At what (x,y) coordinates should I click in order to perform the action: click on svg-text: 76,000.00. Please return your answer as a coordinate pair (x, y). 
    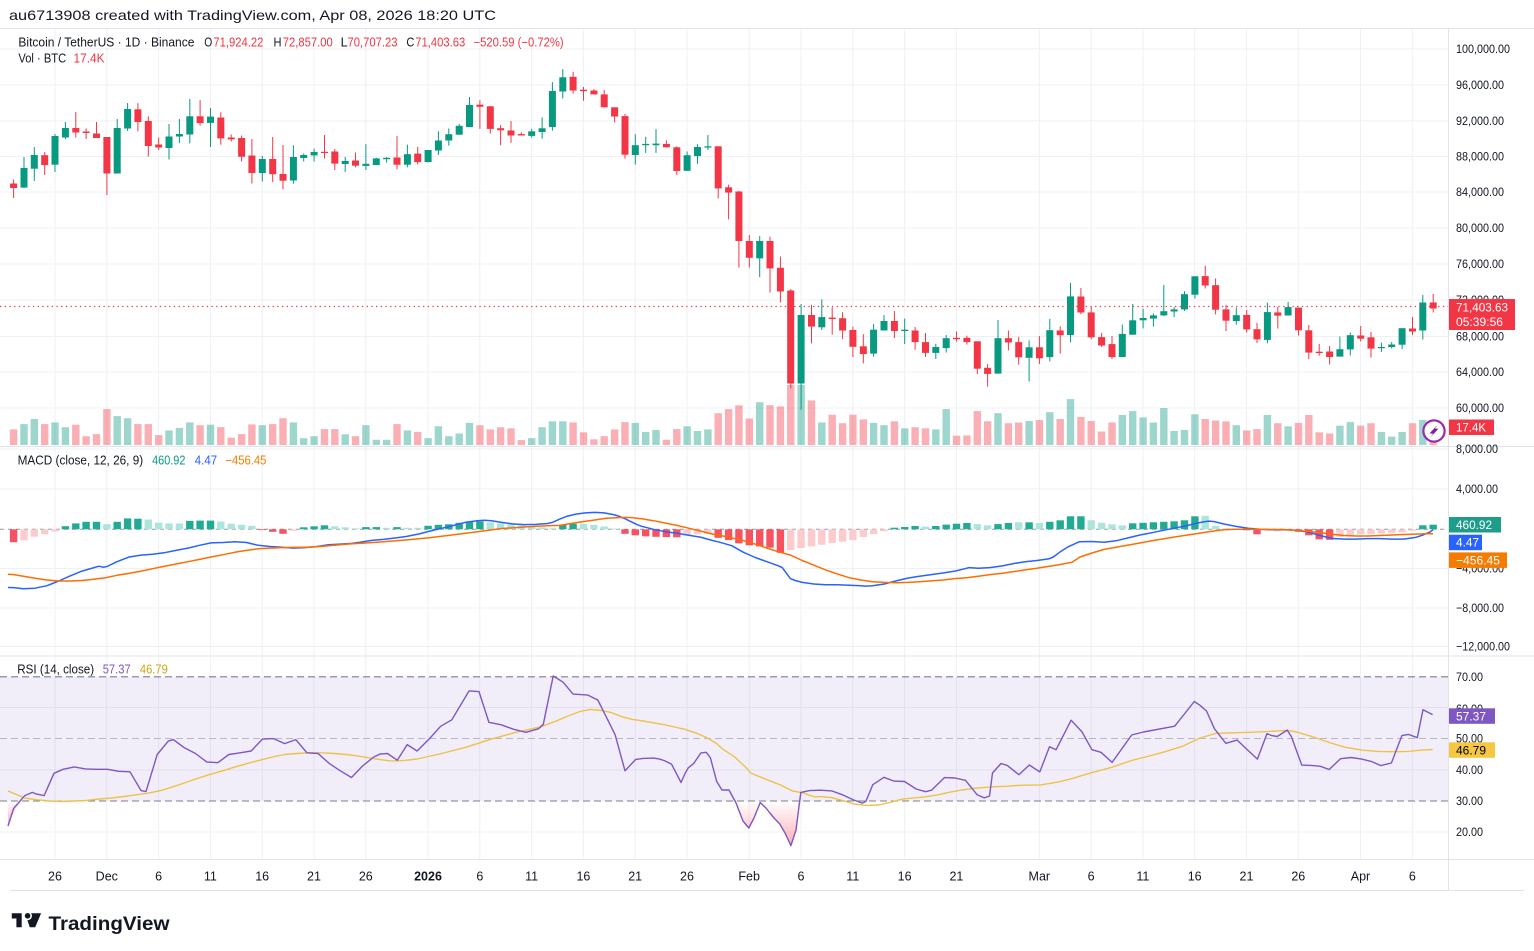
    Looking at the image, I should click on (1480, 264).